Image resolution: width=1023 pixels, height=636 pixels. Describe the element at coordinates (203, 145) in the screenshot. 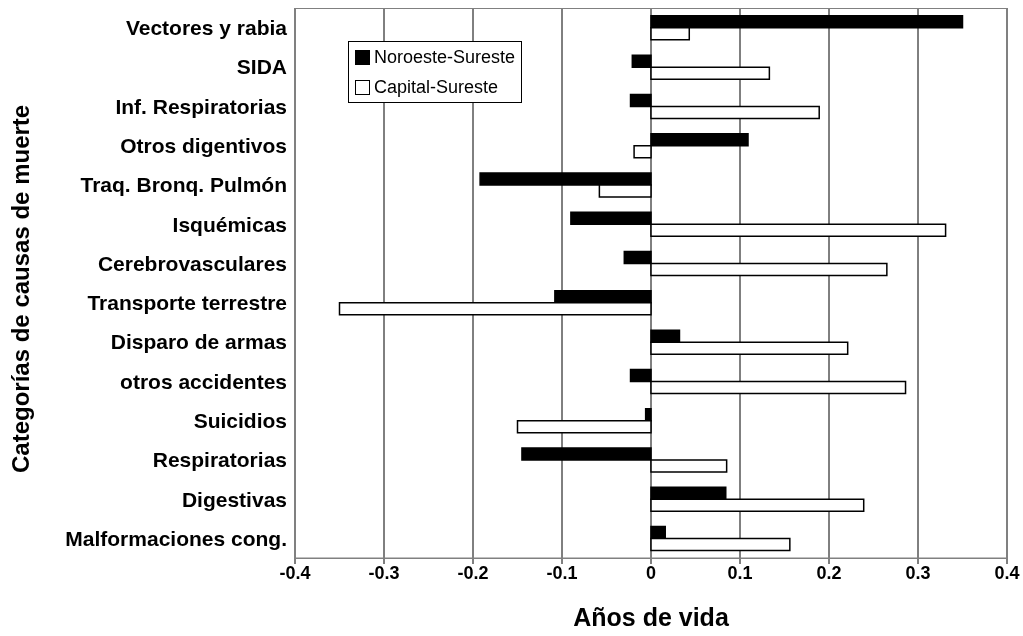

I see `y-tick-label: Otros digentivos` at that location.